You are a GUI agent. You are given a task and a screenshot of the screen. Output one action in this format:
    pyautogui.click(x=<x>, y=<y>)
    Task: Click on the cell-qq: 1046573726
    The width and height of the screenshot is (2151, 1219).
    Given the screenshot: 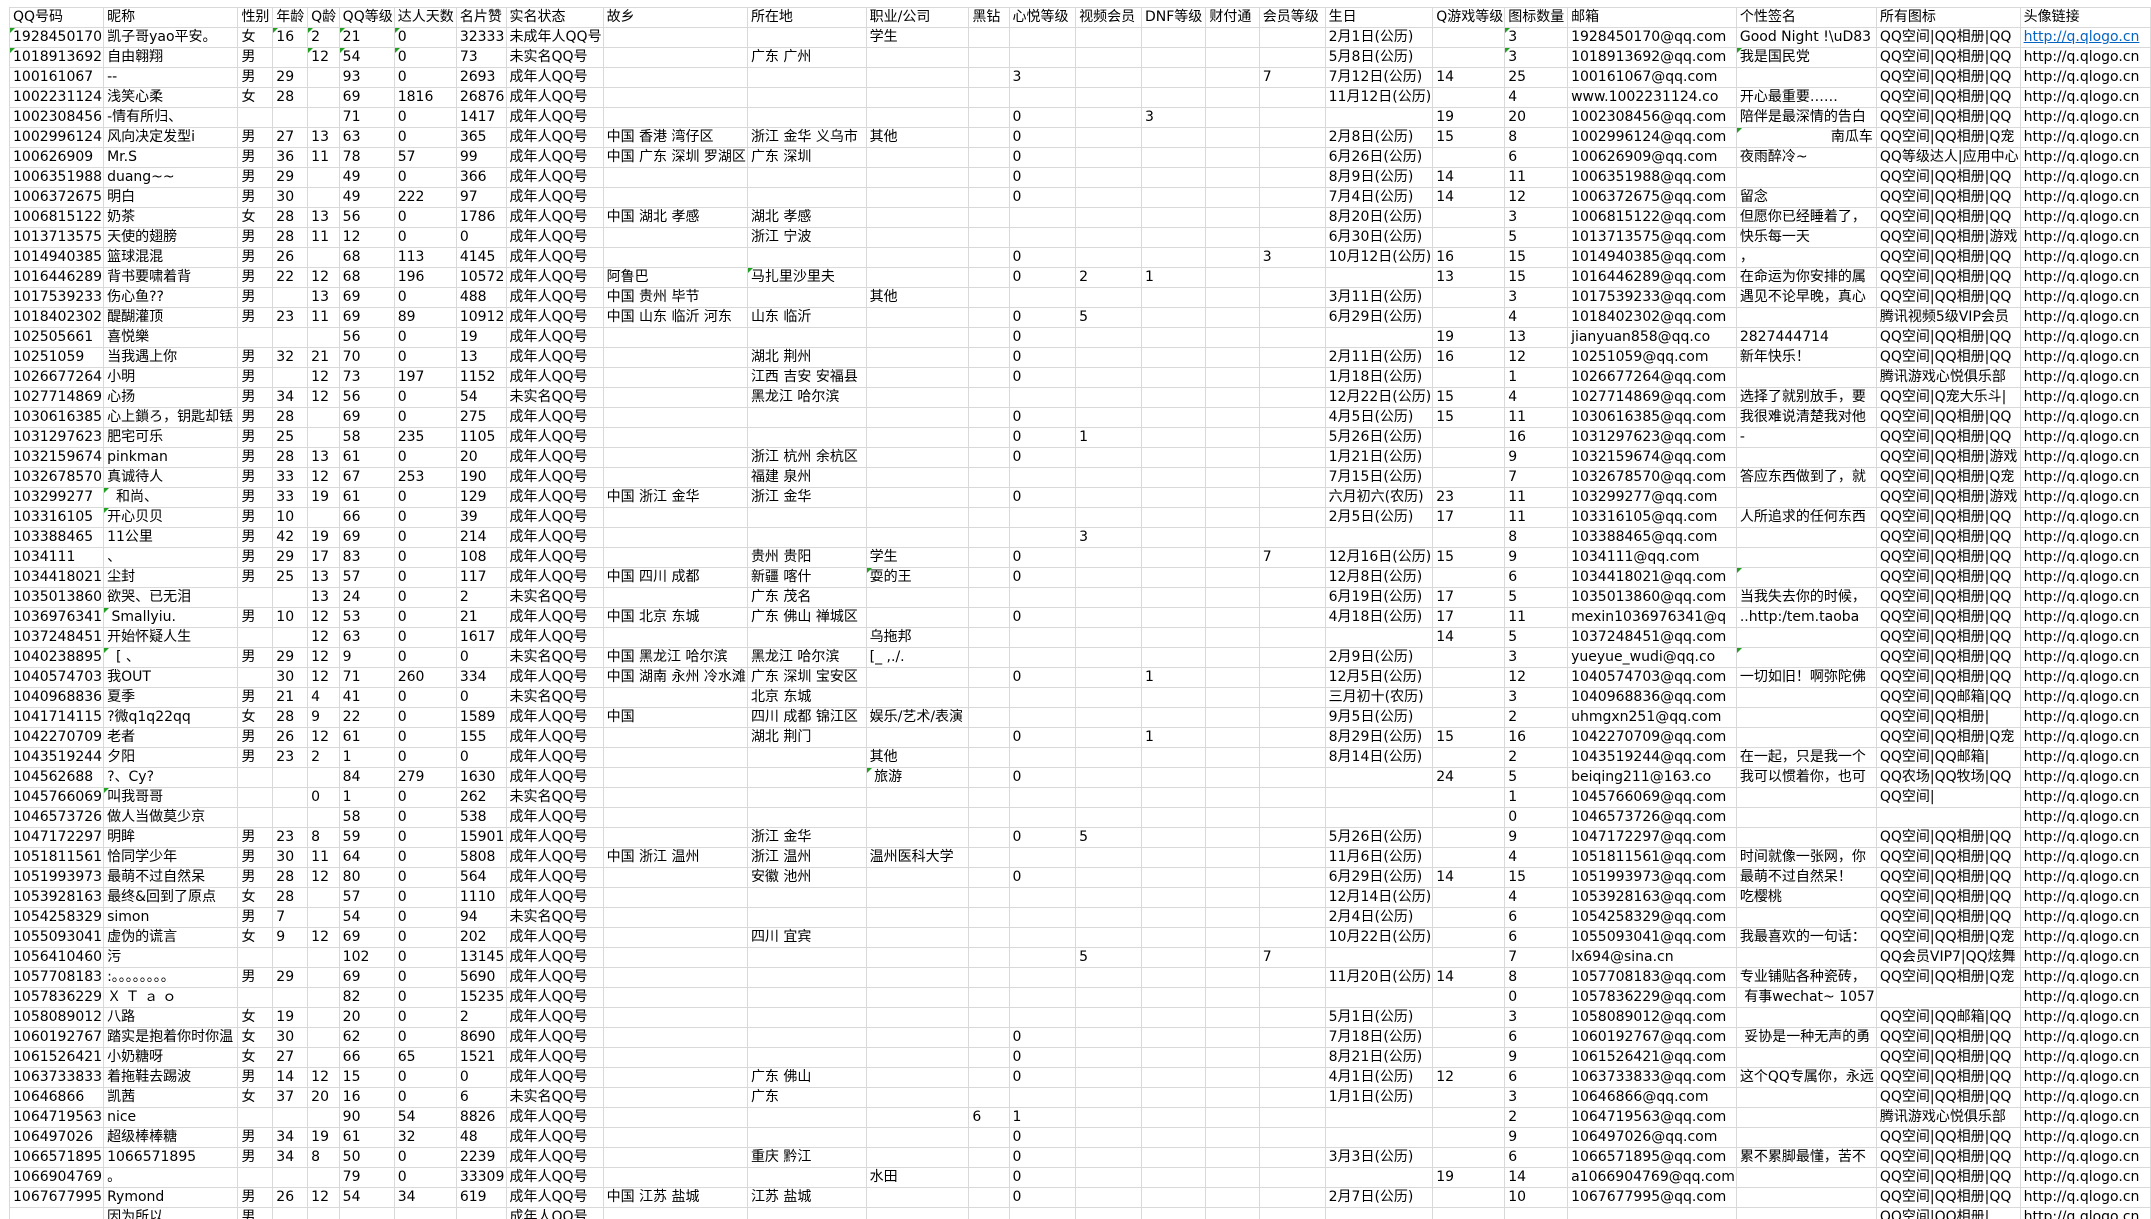 What is the action you would take?
    pyautogui.click(x=56, y=817)
    